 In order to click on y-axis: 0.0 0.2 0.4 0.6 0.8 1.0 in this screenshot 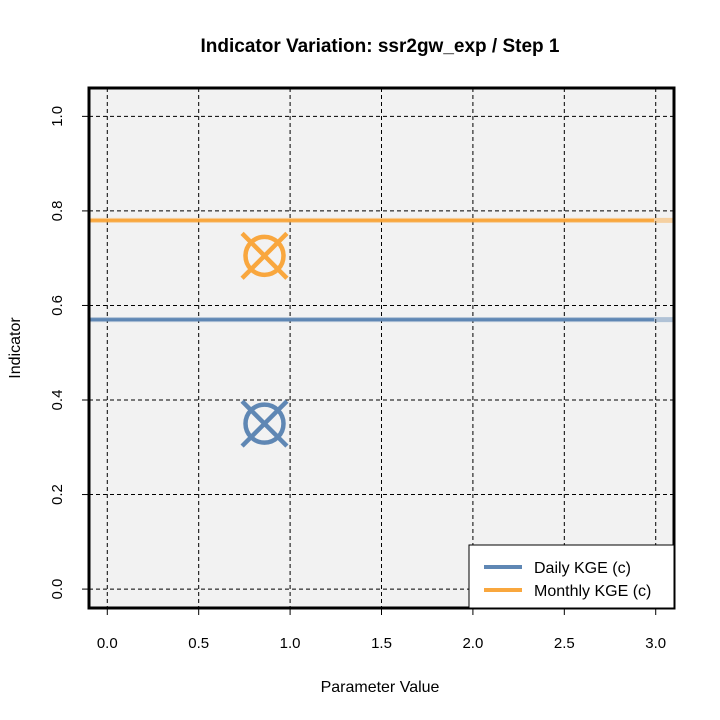, I will do `click(69, 353)`.